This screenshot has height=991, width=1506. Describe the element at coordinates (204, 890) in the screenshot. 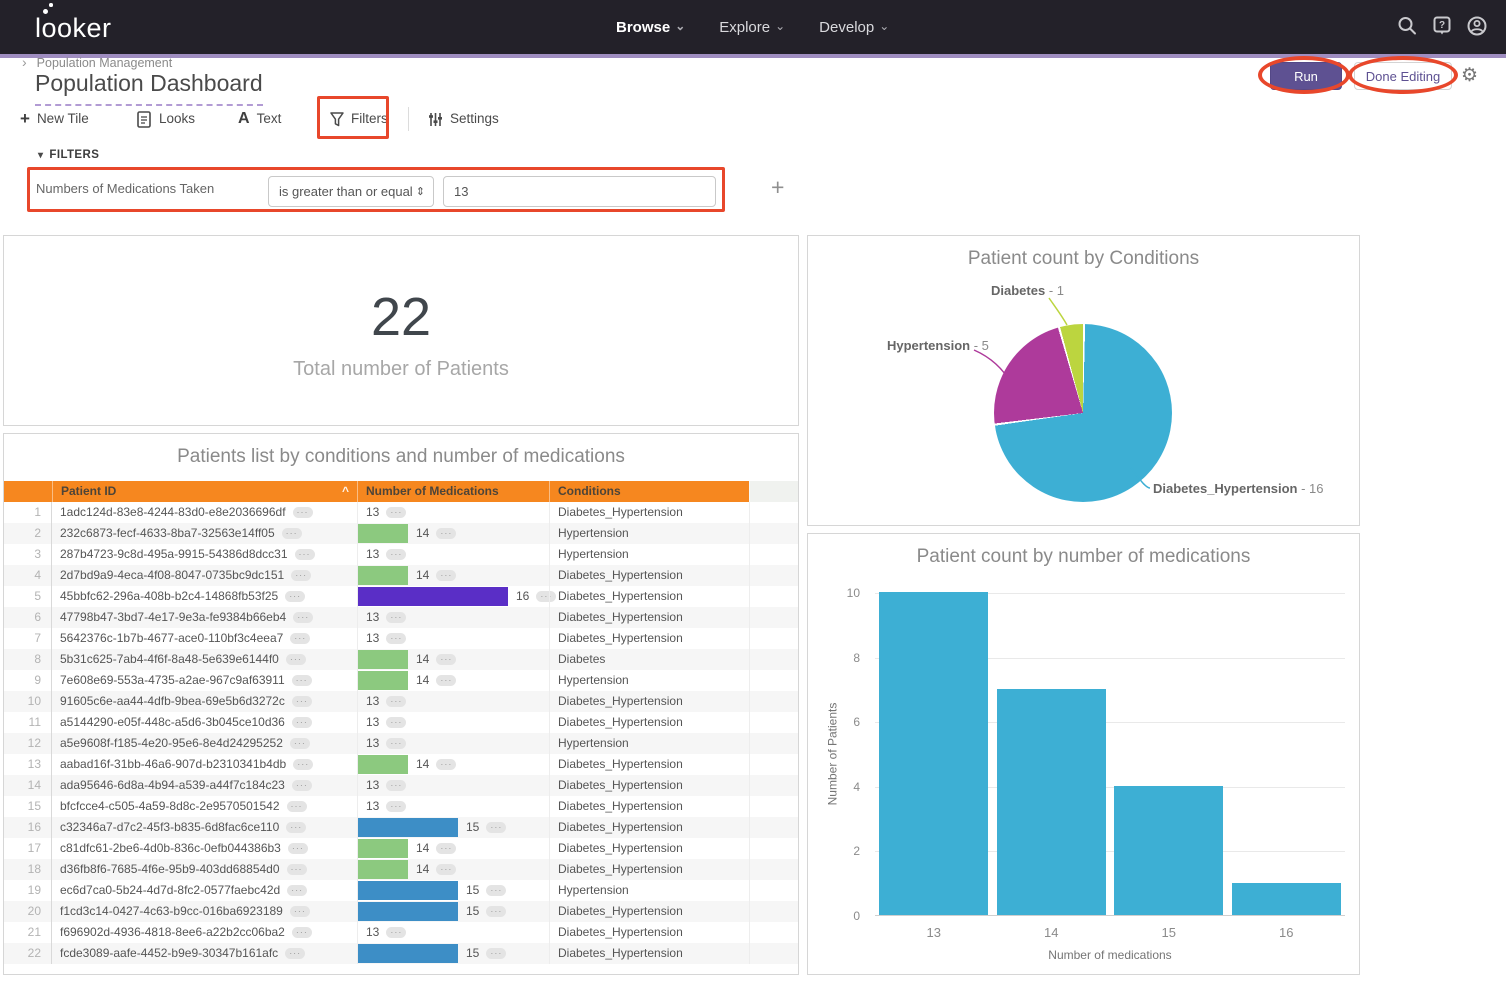

I see `patient-id-cell: ec6d7ca0-5b24-4d7d-8fc2-0577faebc42d ···` at that location.